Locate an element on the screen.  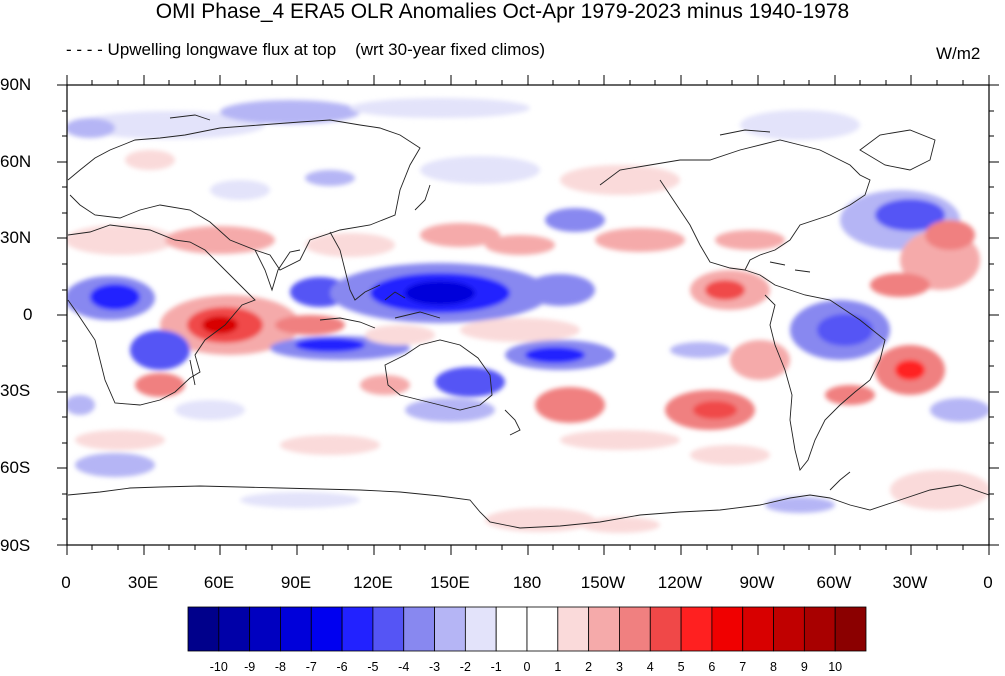
lon-label-0-east: 0 is located at coordinates (988, 582).